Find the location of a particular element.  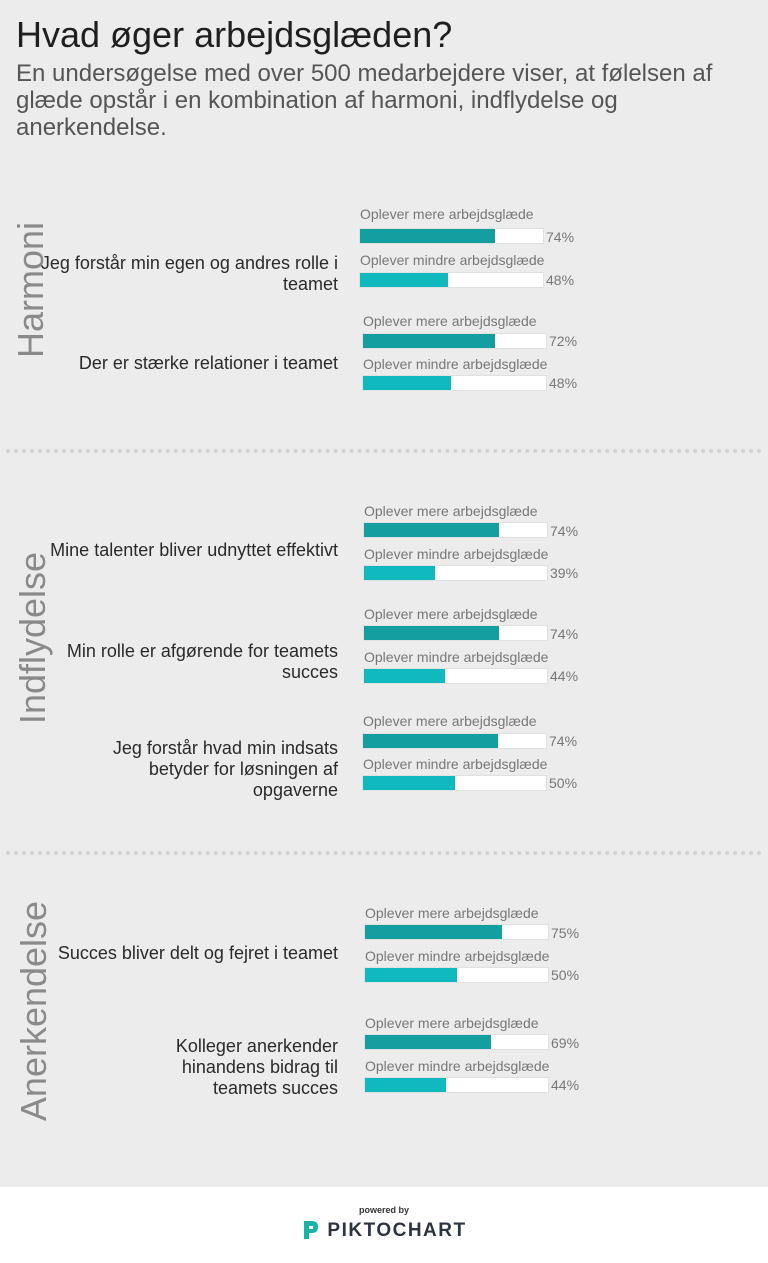

brand-logo: PIKTOCHART is located at coordinates (384, 1230).